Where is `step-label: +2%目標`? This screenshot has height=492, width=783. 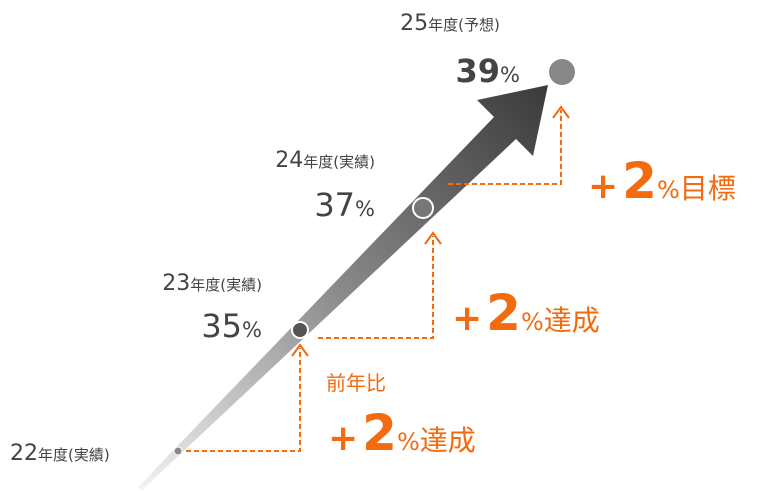 step-label: +2%目標 is located at coordinates (662, 181).